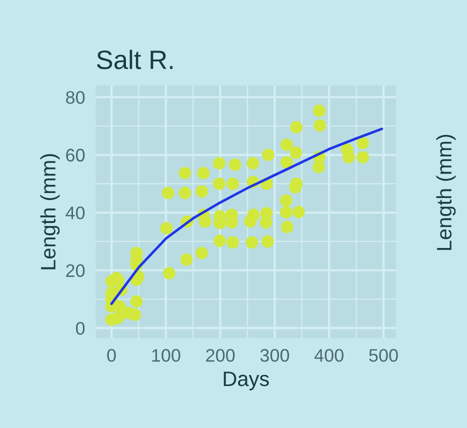  What do you see at coordinates (80, 328) in the screenshot?
I see `y-tick-label: 0` at bounding box center [80, 328].